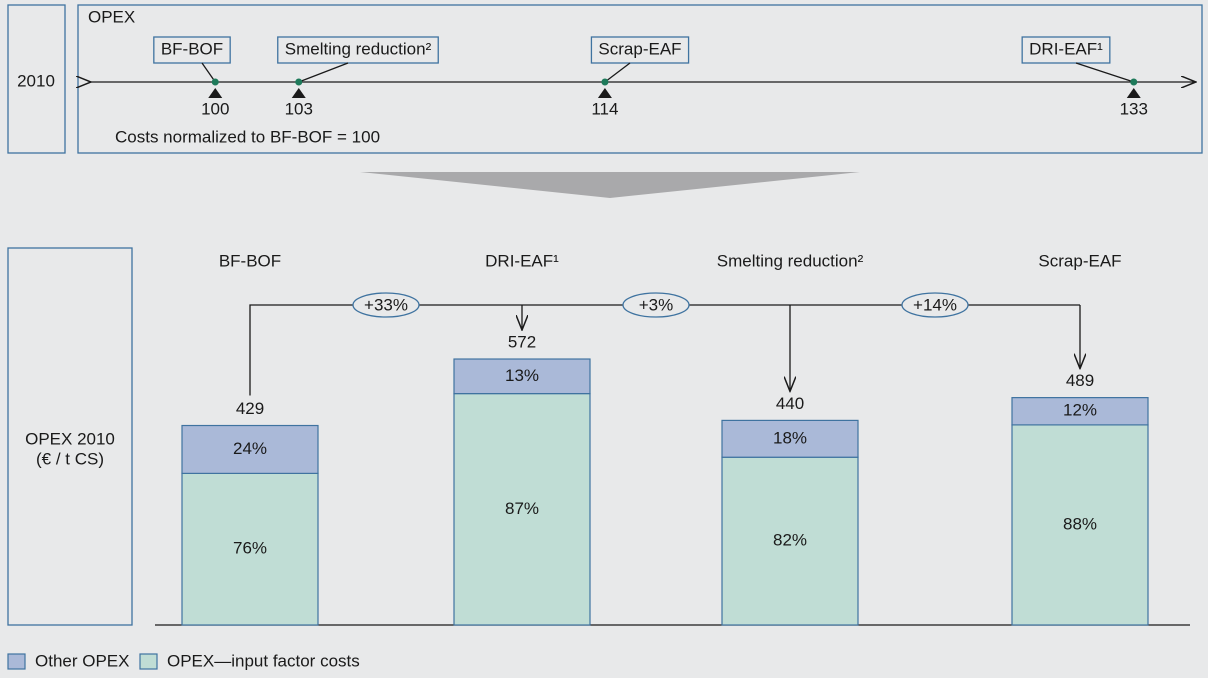  I want to click on segment-label: 12%, so click(1080, 410).